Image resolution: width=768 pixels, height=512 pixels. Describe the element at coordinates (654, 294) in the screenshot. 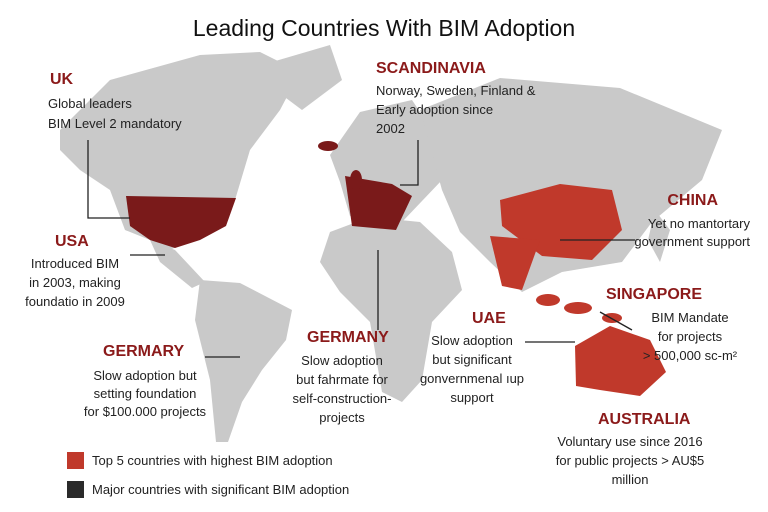

I see `label-heading: SINGAPORE` at that location.